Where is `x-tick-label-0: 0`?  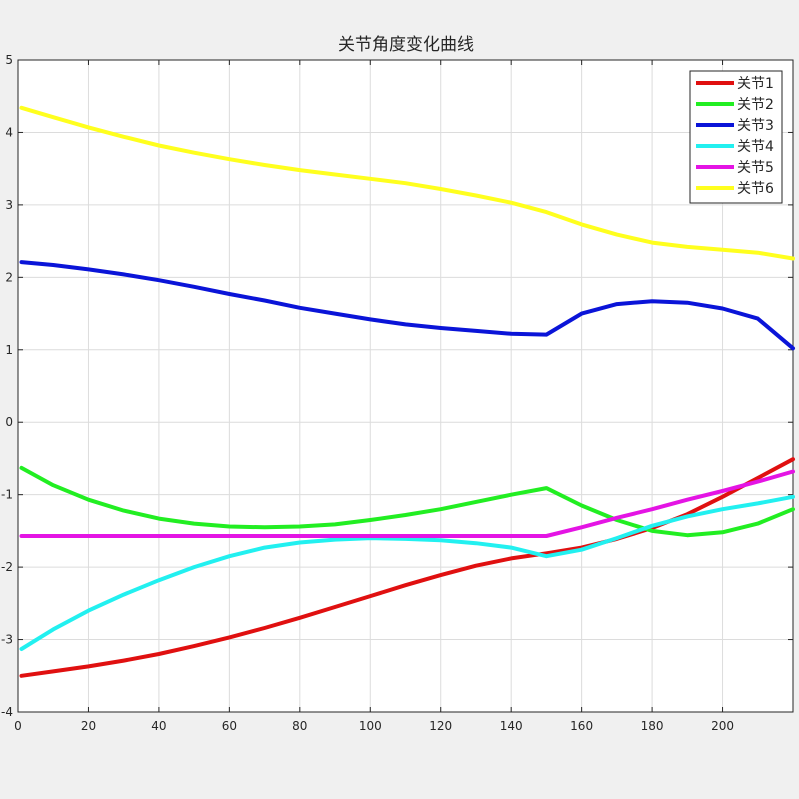
x-tick-label-0: 0 is located at coordinates (18, 726).